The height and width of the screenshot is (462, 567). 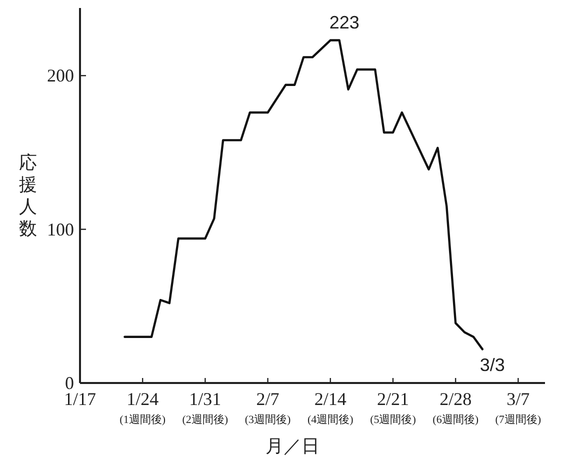 I want to click on x-tick-label: 1/24, so click(x=142, y=399).